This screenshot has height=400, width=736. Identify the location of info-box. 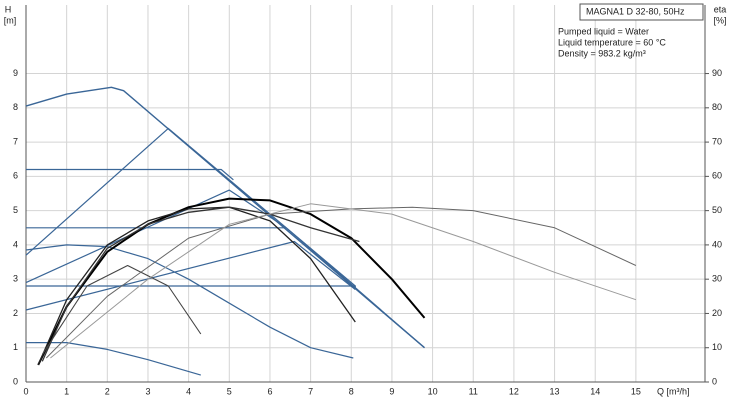
(641, 12).